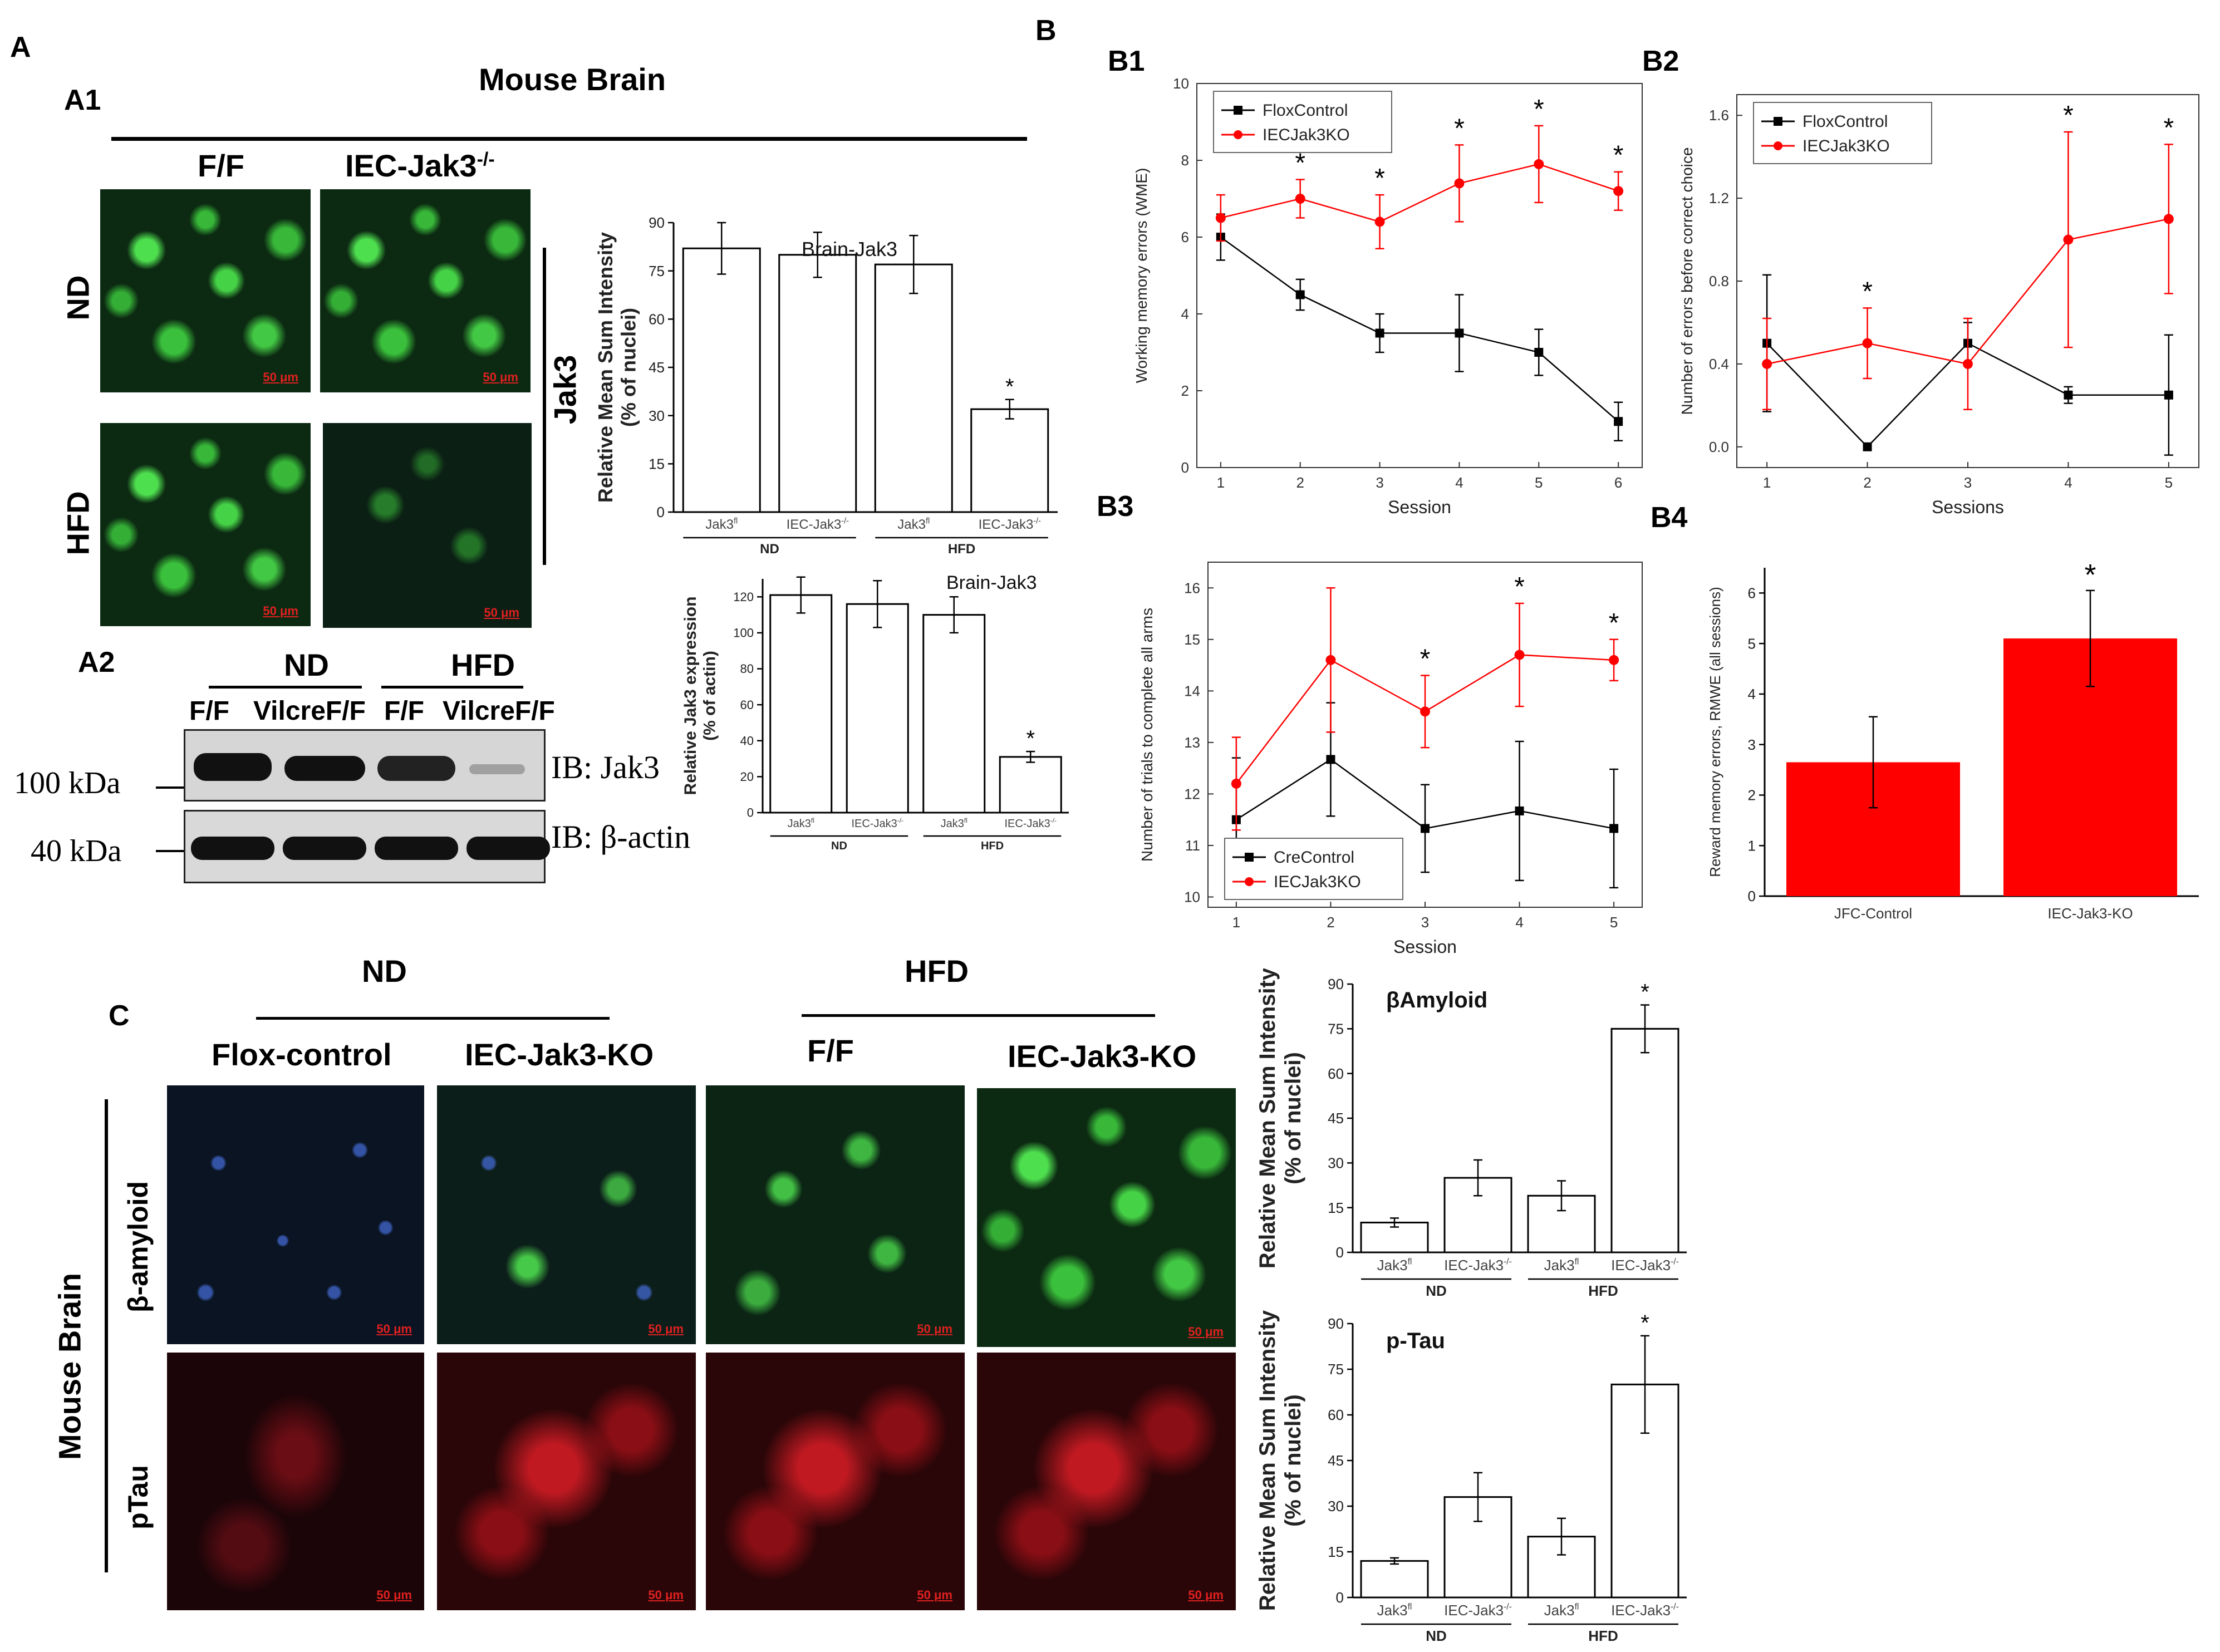 The image size is (2220, 1652). What do you see at coordinates (138, 1247) in the screenshot?
I see `c-row-amyloid: β-amyloid` at bounding box center [138, 1247].